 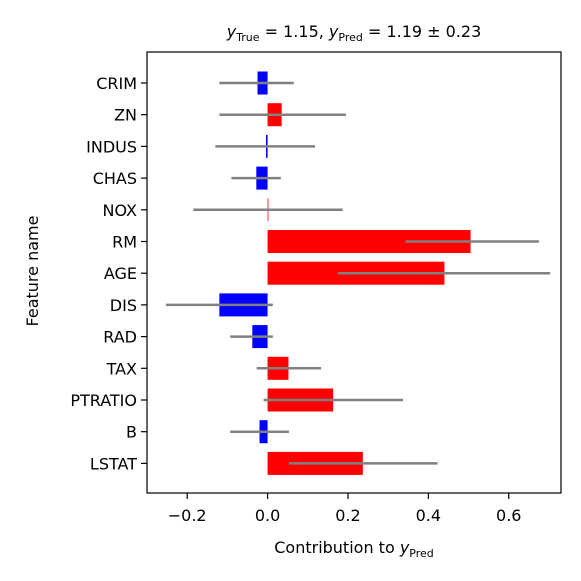 What do you see at coordinates (294, 31) in the screenshot?
I see `title-ytrue-value: = 1.15,` at bounding box center [294, 31].